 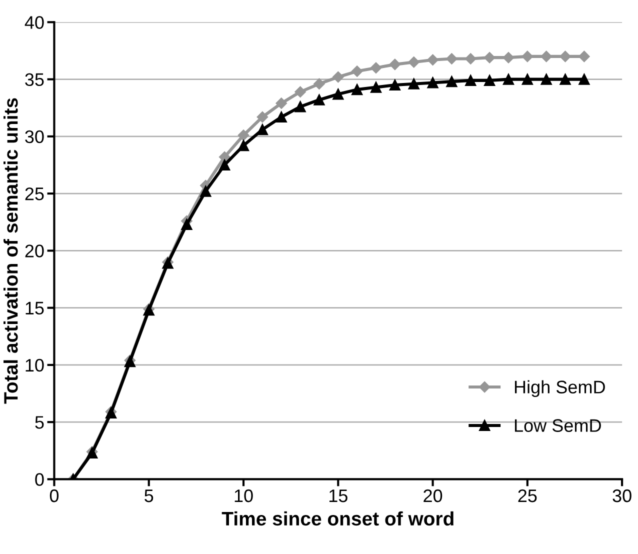 I want to click on legend-label: Low SemD, so click(x=557, y=425).